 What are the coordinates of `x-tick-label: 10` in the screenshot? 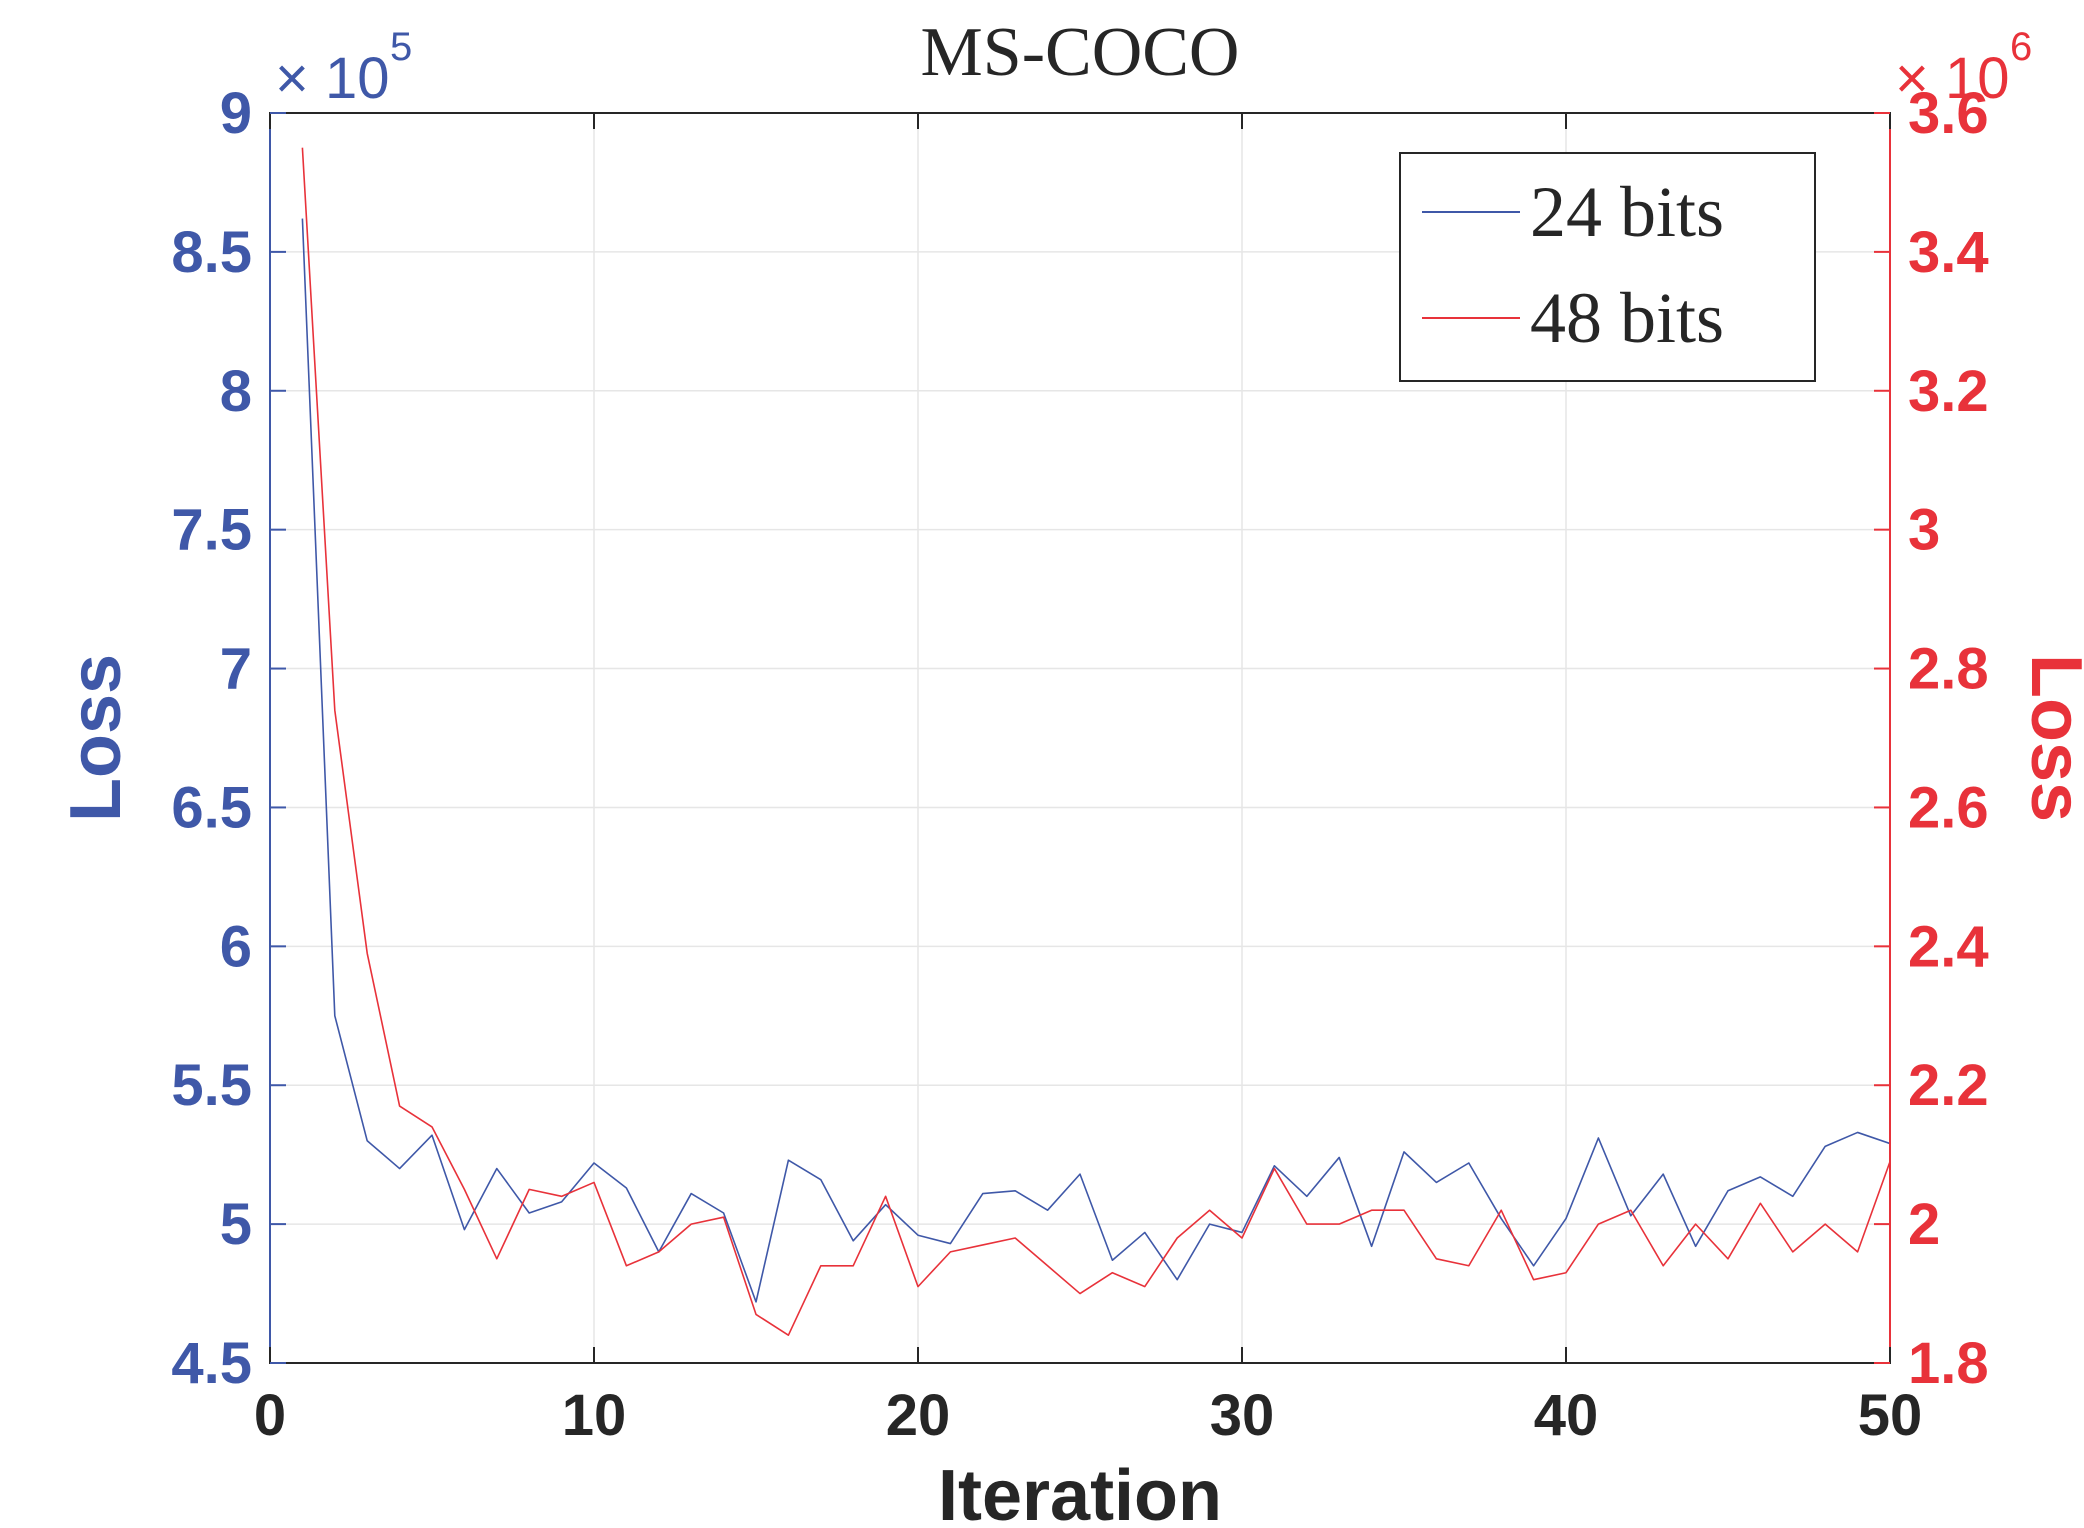 It's located at (594, 1415).